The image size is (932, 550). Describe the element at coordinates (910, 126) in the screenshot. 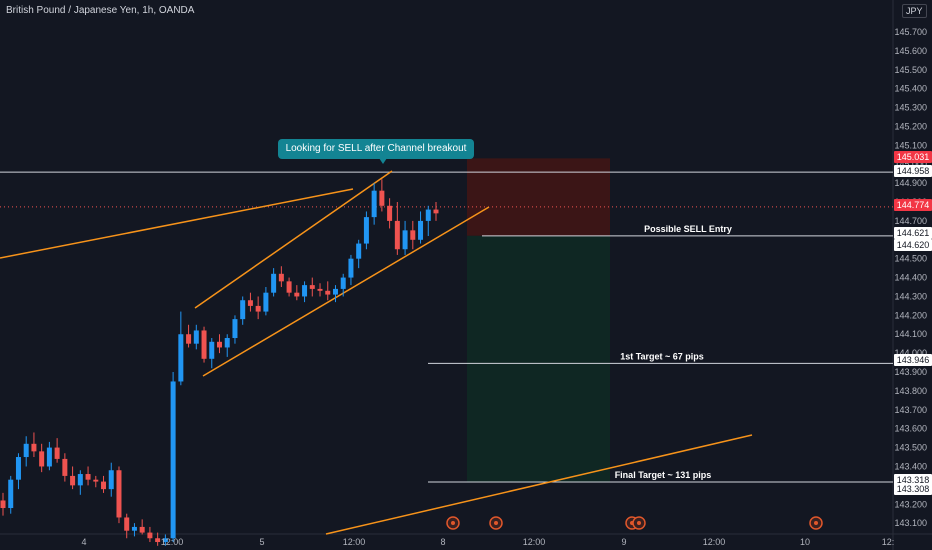

I see `price-tick-label: 145.200` at that location.